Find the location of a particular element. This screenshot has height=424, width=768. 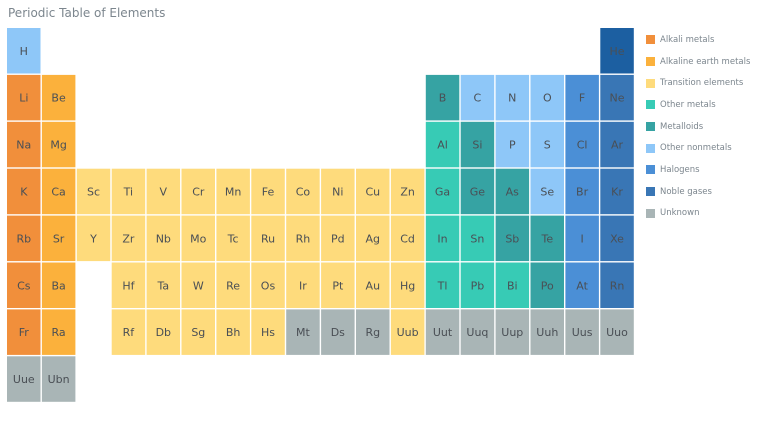

element-symbol: Si is located at coordinates (477, 145).